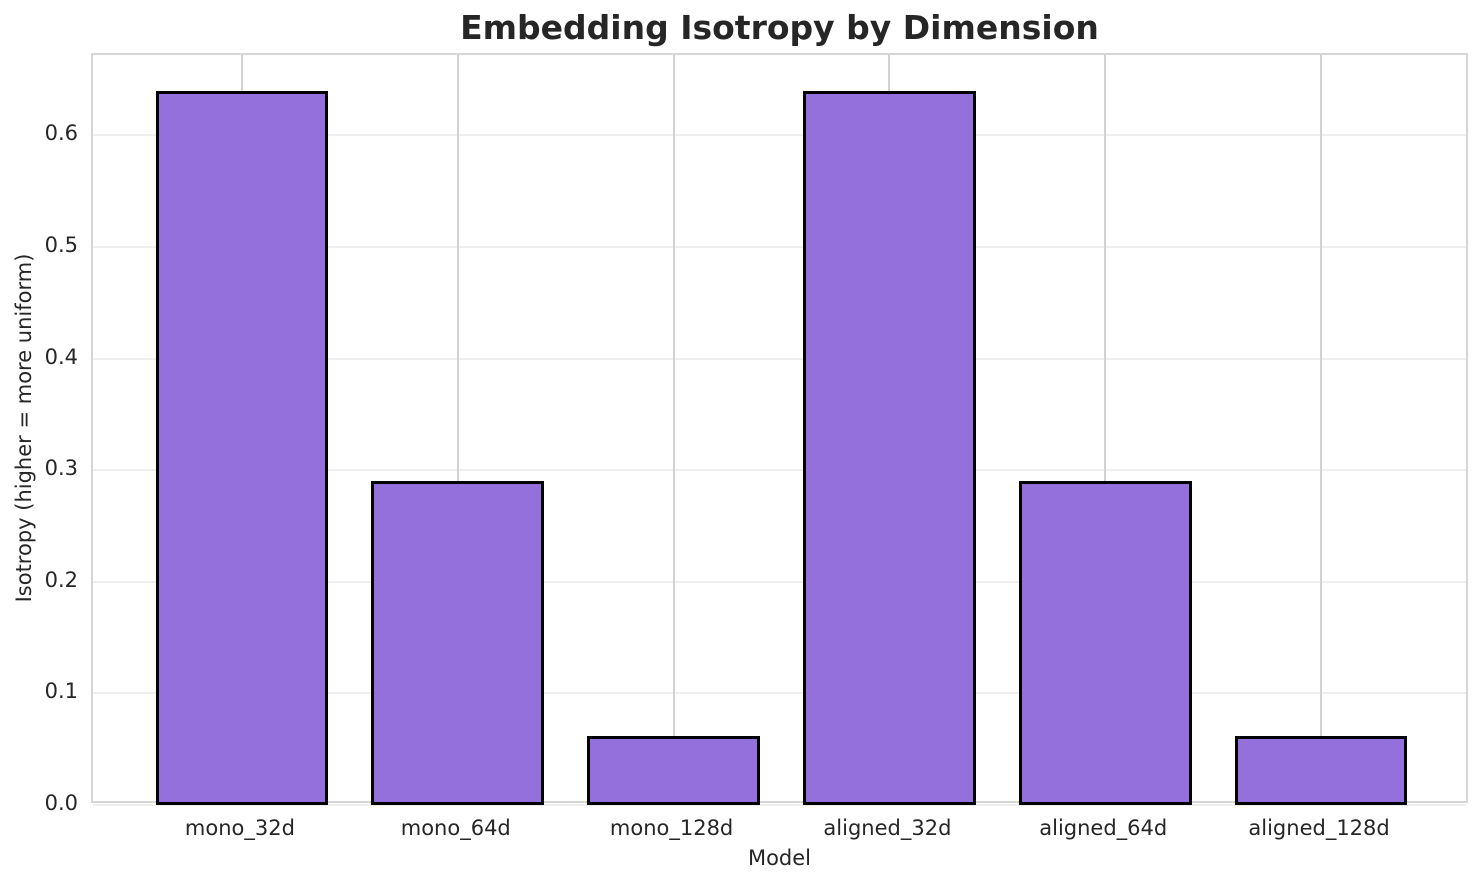 The image size is (1484, 885). I want to click on y-tick-label: 0.4, so click(61, 356).